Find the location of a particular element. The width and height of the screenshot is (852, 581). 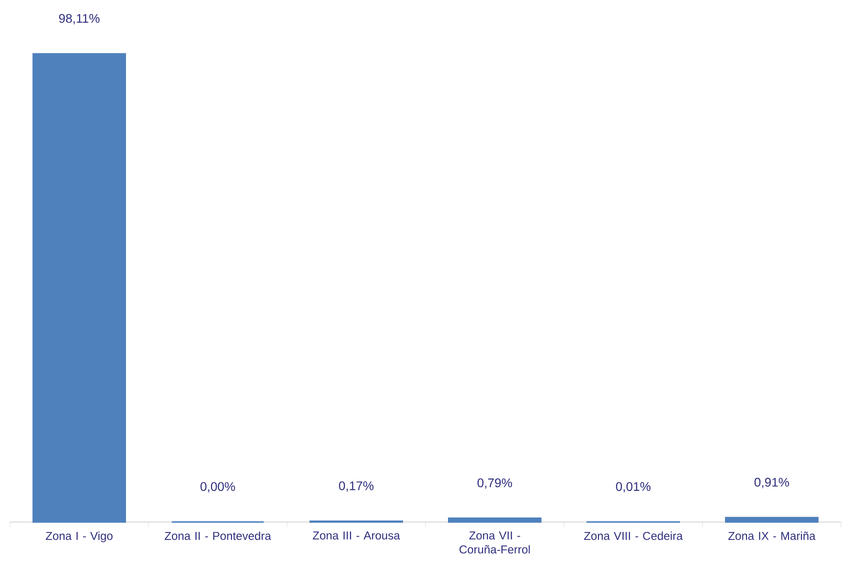

x-tick-label: Zona III - Arousa is located at coordinates (356, 536).